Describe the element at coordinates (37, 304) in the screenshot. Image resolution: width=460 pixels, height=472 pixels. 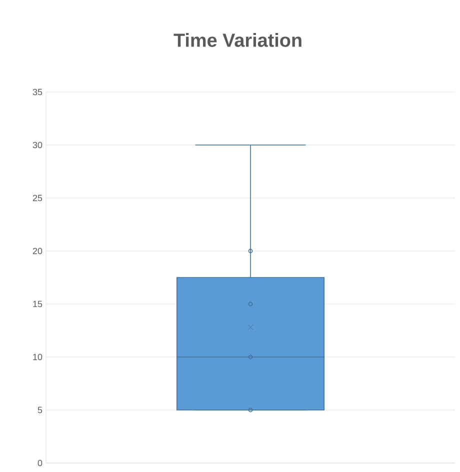
I see `y-tick-label: 15` at that location.